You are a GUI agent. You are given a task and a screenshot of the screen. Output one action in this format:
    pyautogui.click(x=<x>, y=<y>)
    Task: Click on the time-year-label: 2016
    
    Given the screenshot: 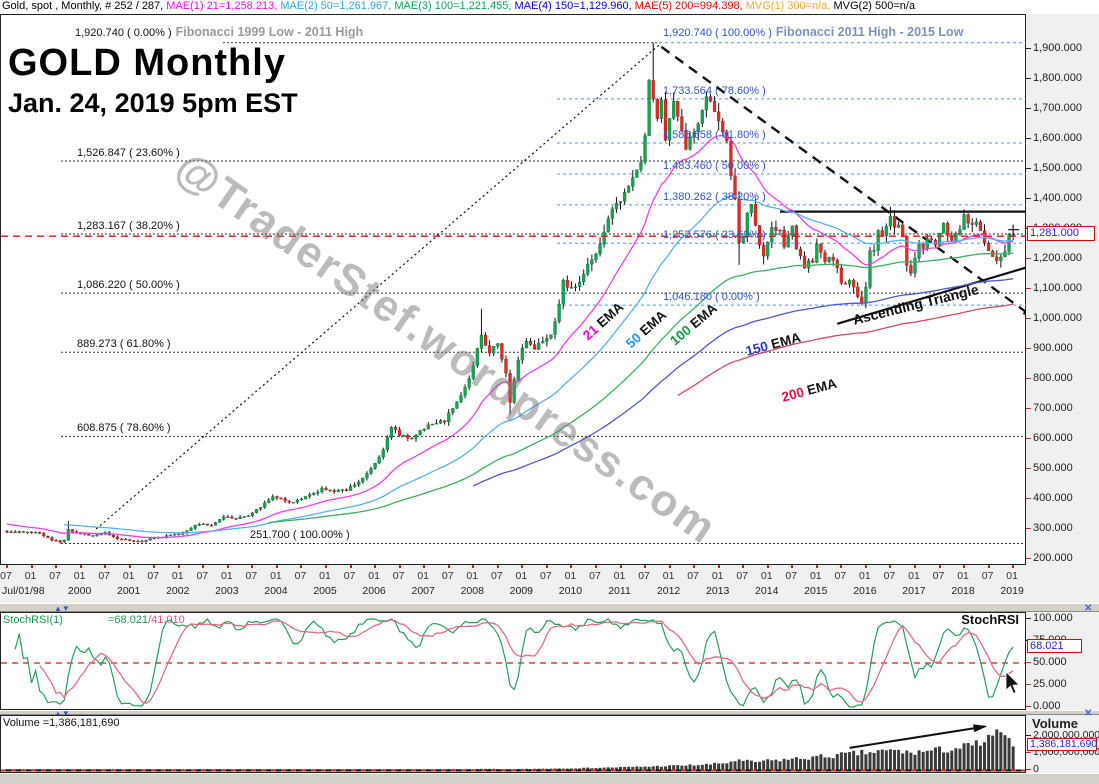 What is the action you would take?
    pyautogui.click(x=865, y=591)
    